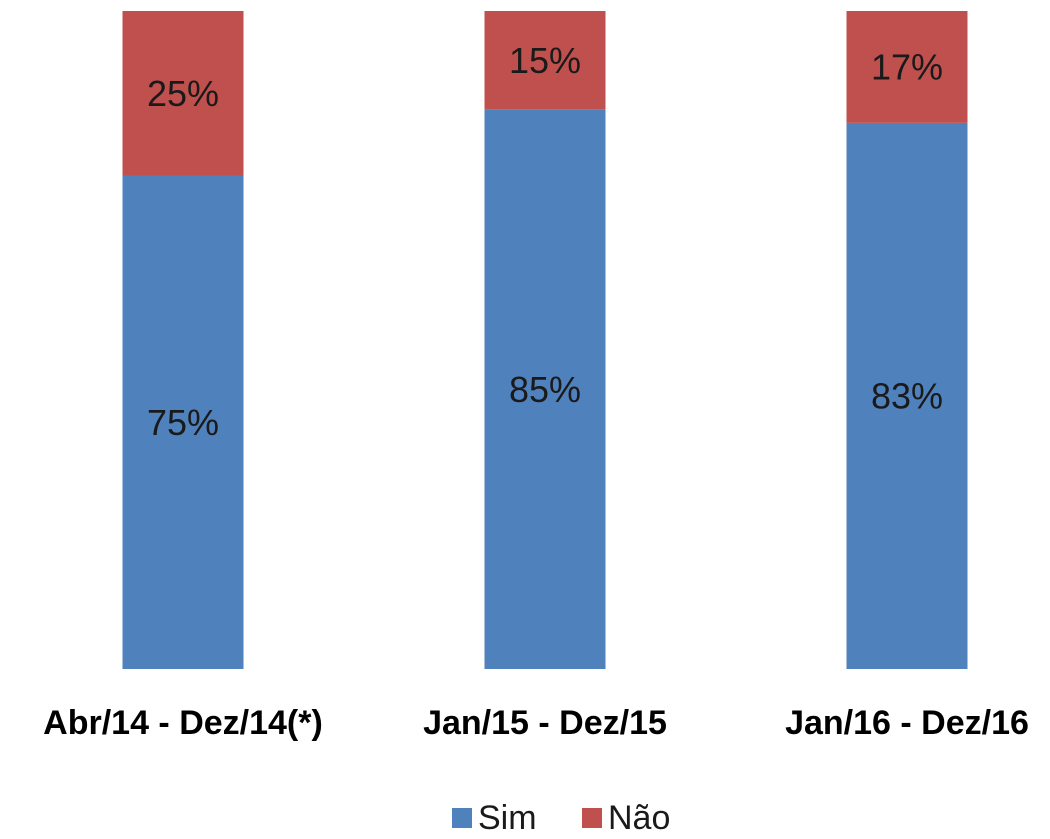  I want to click on data-label-sim-3: 83%, so click(907, 395).